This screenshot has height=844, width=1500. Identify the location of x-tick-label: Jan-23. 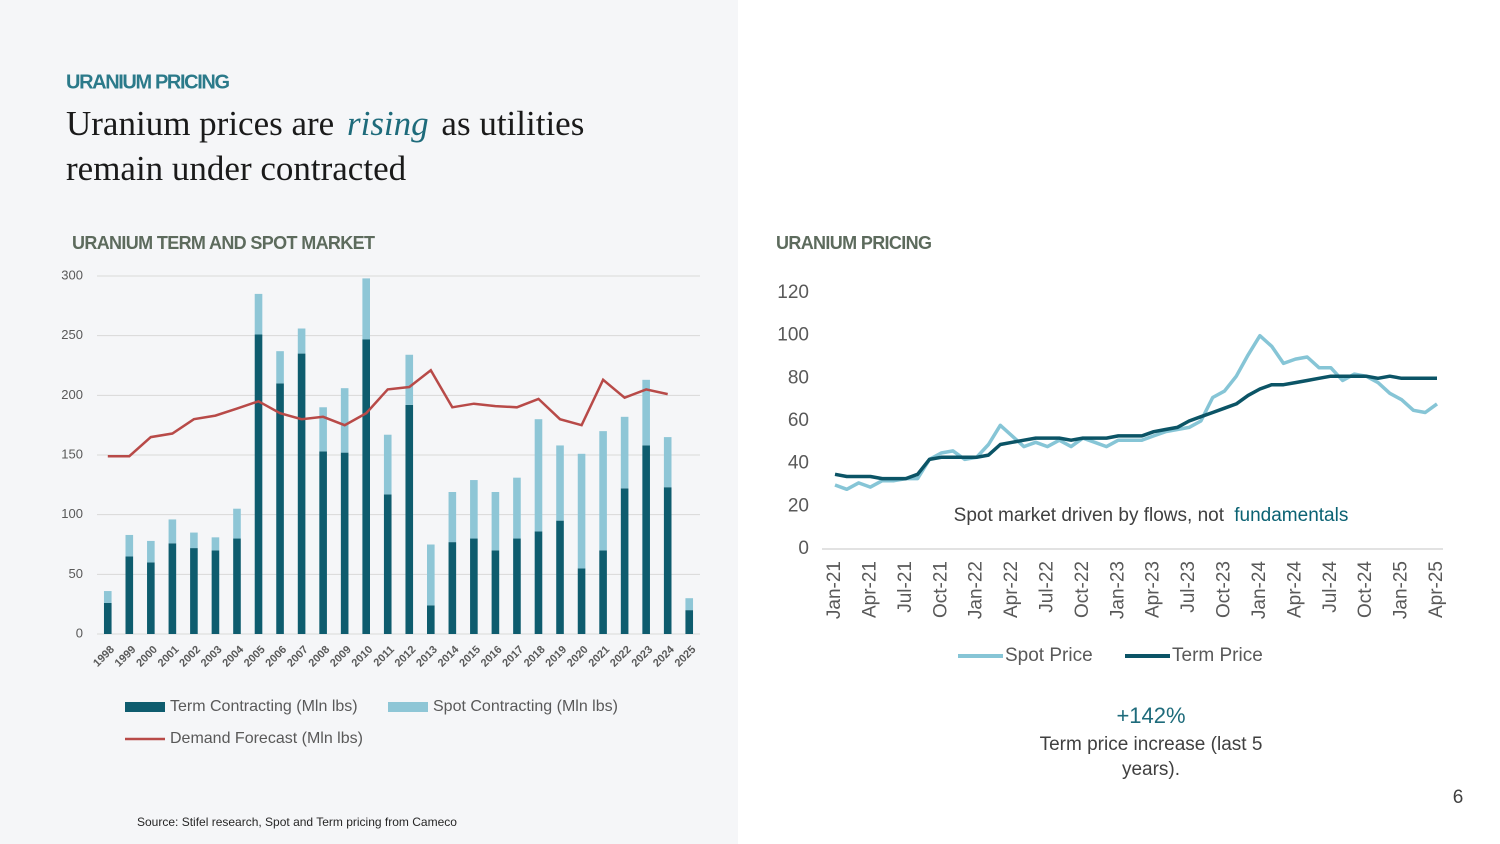
(1117, 590).